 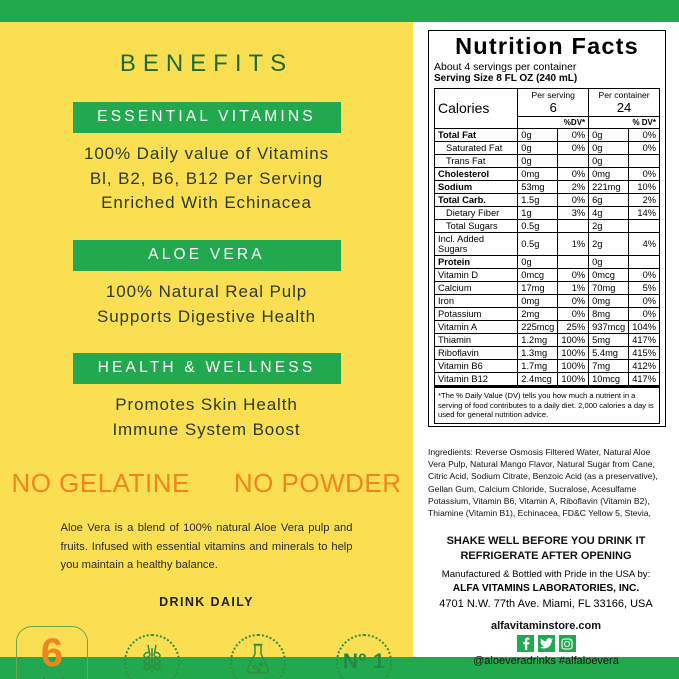 What do you see at coordinates (206, 652) in the screenshot?
I see `badges-row: 6 Calories PER SERVING` at bounding box center [206, 652].